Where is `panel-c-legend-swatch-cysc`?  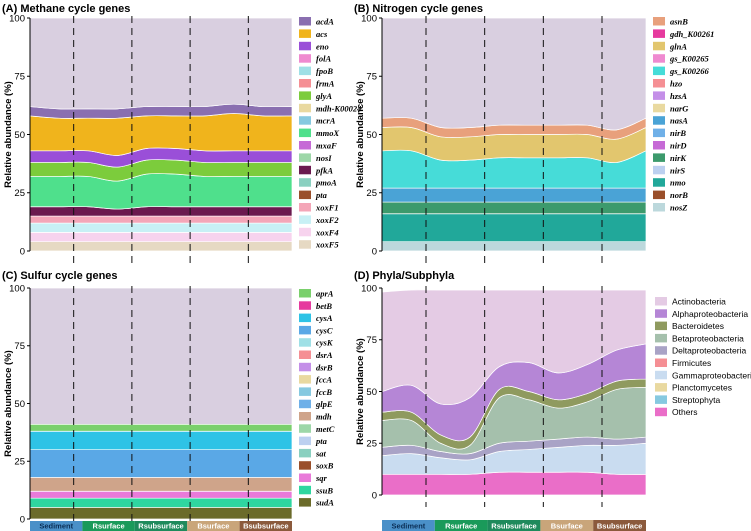
panel-c-legend-swatch-cysc is located at coordinates (305, 330).